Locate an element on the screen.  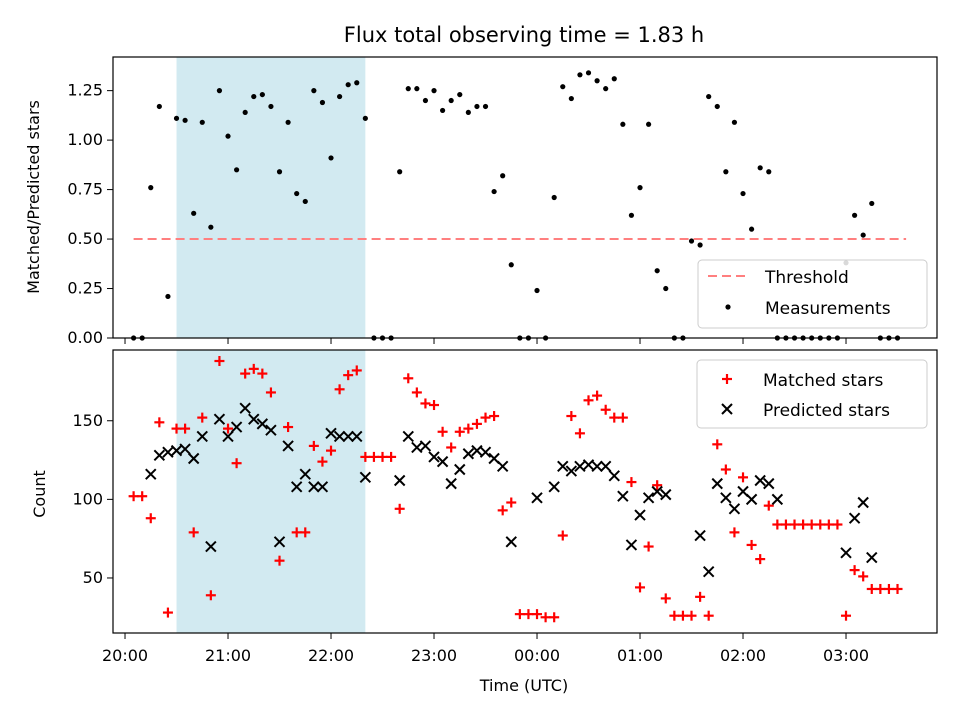
legend-predicted-swatch is located at coordinates (727, 409).